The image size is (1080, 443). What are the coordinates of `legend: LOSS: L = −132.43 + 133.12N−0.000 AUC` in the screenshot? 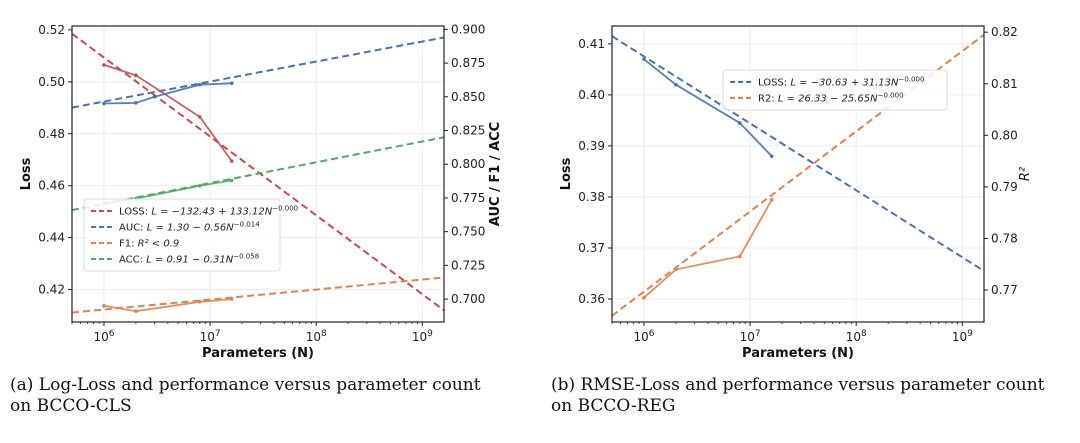 It's located at (190, 235).